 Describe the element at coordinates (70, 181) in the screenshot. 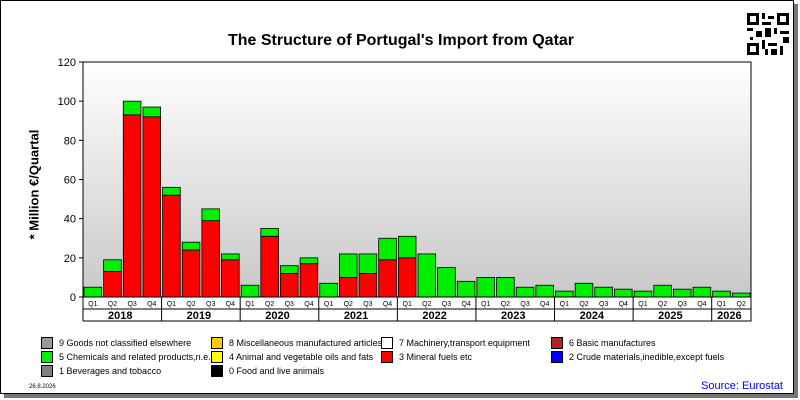

I see `y-tick-label: 60` at that location.